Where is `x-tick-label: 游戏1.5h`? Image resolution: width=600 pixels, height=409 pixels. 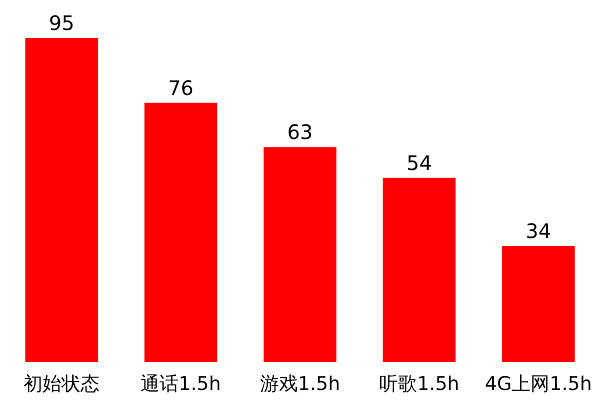 x-tick-label: 游戏1.5h is located at coordinates (300, 384).